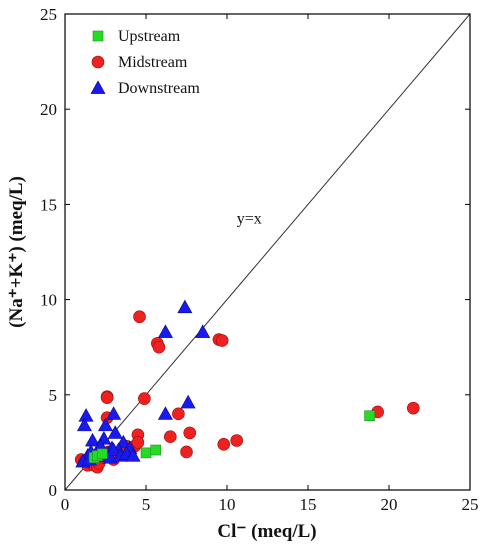 Image resolution: width=487 pixels, height=550 pixels. I want to click on y-tick-label: 5, so click(53, 395).